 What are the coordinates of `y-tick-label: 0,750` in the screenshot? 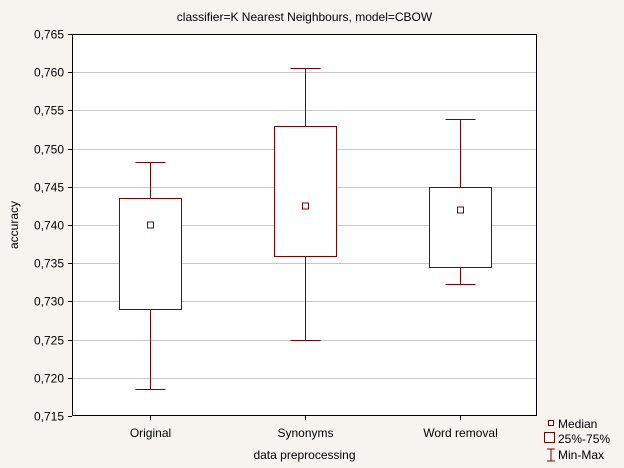 It's located at (49, 150).